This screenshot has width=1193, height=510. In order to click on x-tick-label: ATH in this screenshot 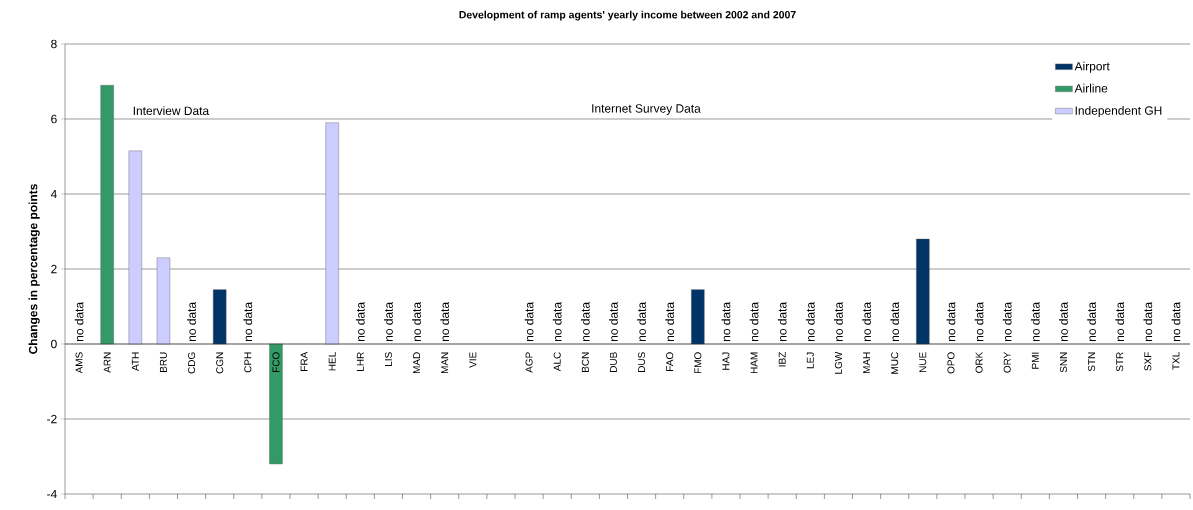, I will do `click(135, 361)`.